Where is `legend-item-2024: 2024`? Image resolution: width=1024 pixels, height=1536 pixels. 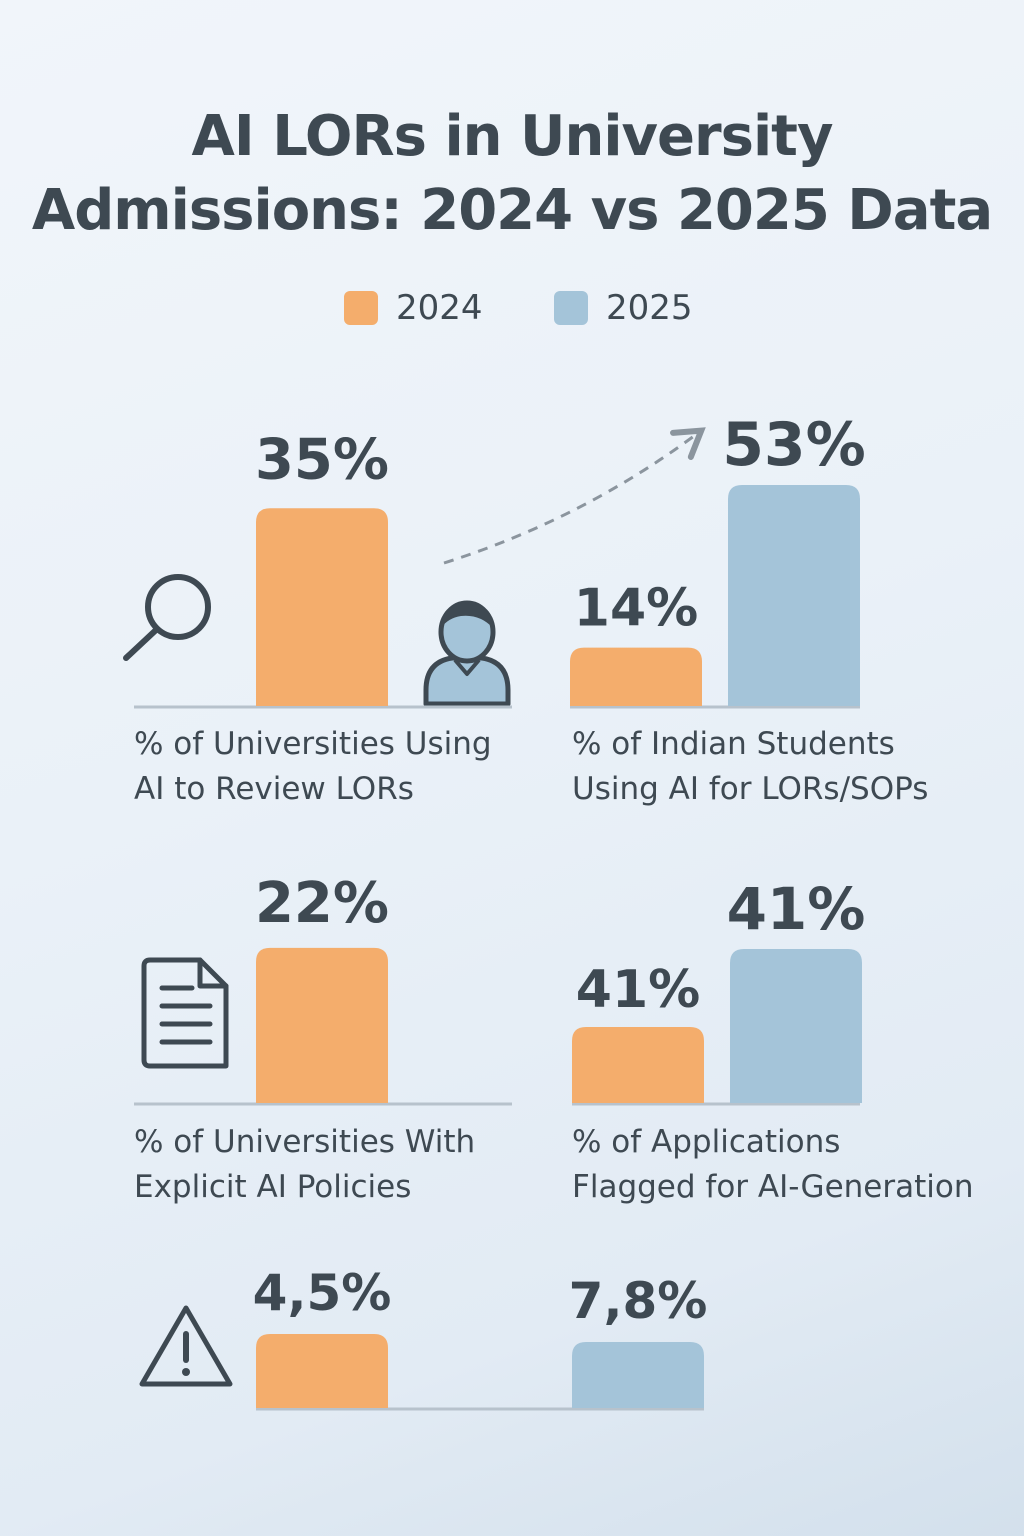 legend-item-2024: 2024 is located at coordinates (413, 308).